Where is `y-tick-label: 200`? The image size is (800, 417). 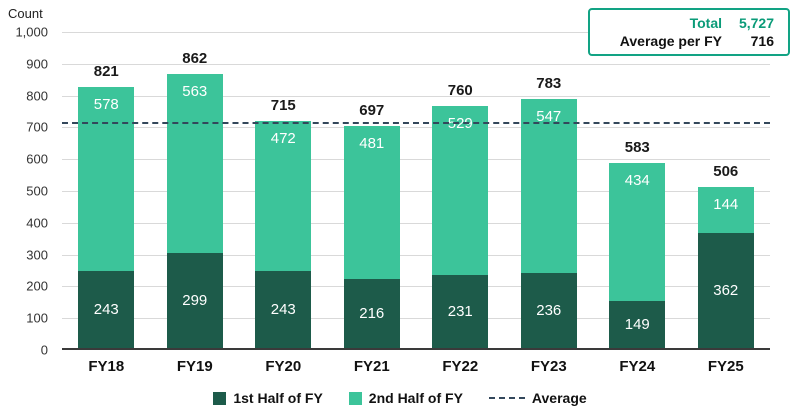
y-tick-label: 200 is located at coordinates (37, 286).